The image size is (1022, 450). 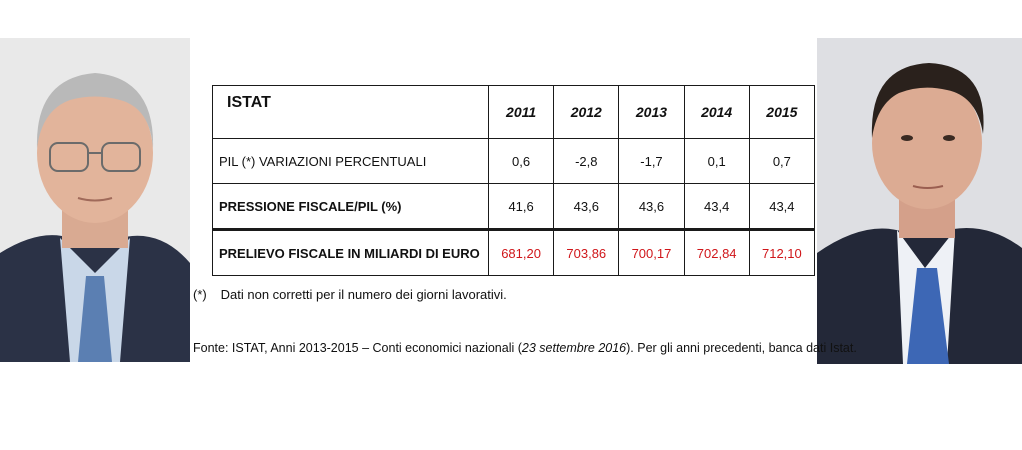 What do you see at coordinates (350, 112) in the screenshot?
I see `table-header-label: ISTAT` at bounding box center [350, 112].